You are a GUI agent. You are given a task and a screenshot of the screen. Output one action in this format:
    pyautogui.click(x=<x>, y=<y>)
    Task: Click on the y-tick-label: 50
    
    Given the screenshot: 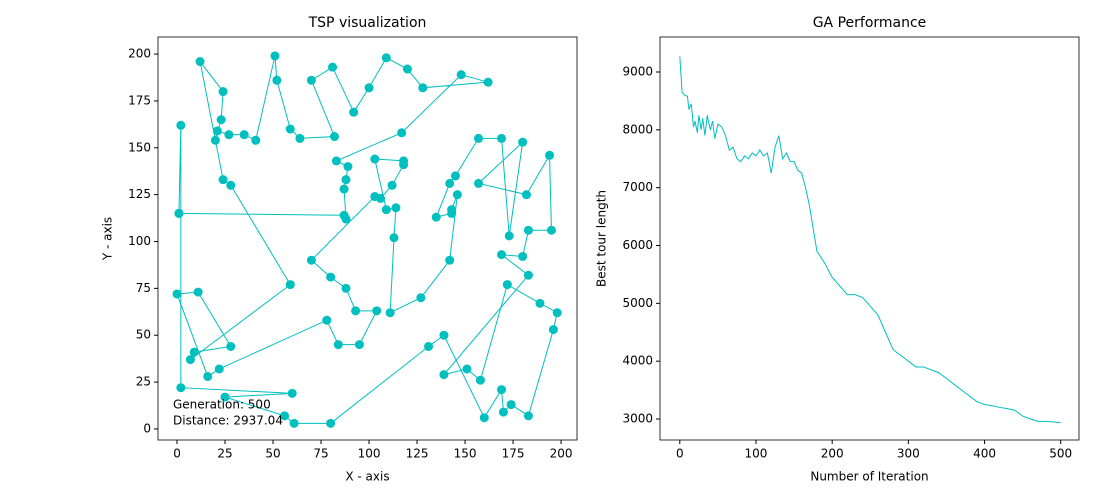 What is the action you would take?
    pyautogui.click(x=143, y=335)
    